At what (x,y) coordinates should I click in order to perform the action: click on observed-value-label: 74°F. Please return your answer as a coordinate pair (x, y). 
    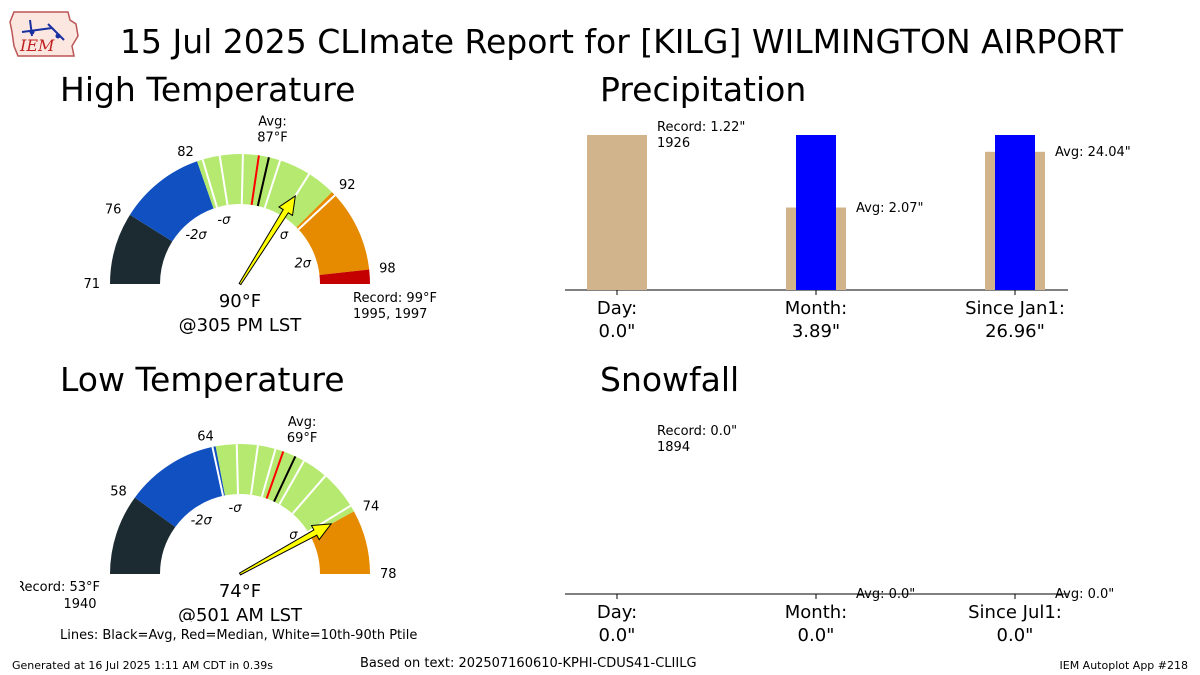
    Looking at the image, I should click on (240, 591).